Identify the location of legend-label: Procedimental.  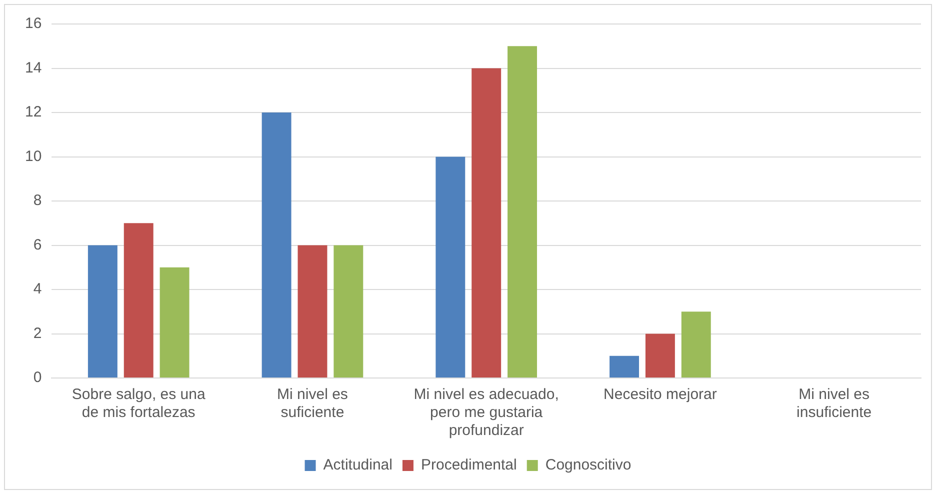
(468, 465).